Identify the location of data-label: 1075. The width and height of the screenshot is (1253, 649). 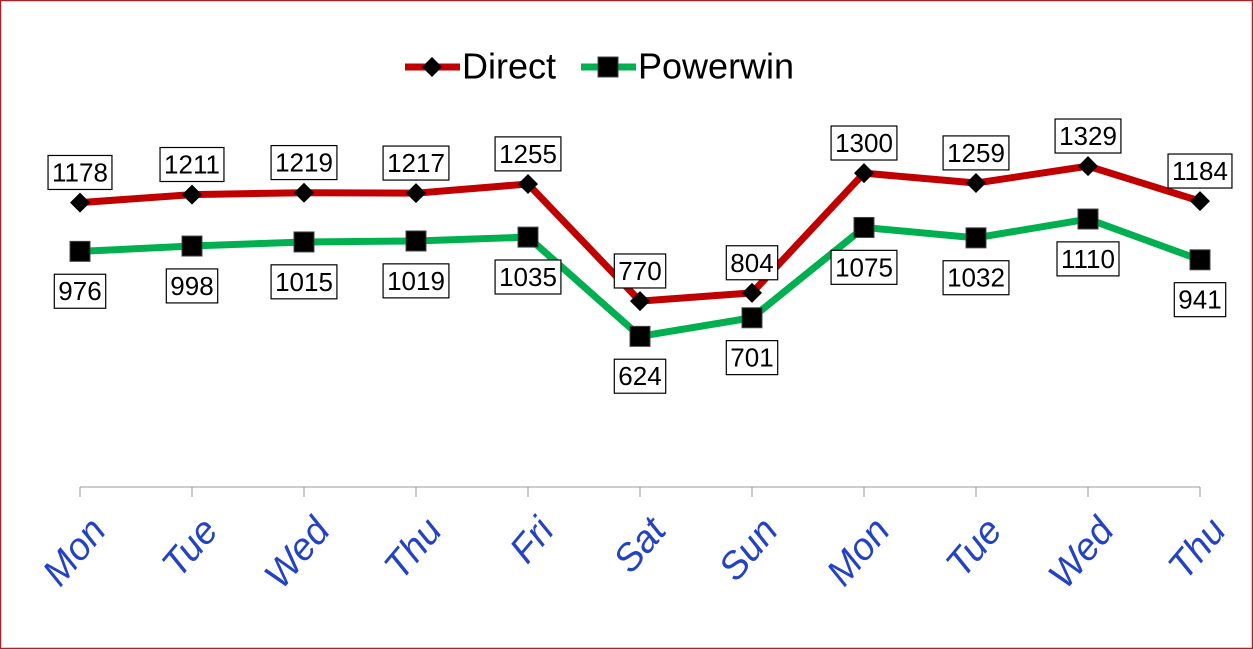
(864, 267).